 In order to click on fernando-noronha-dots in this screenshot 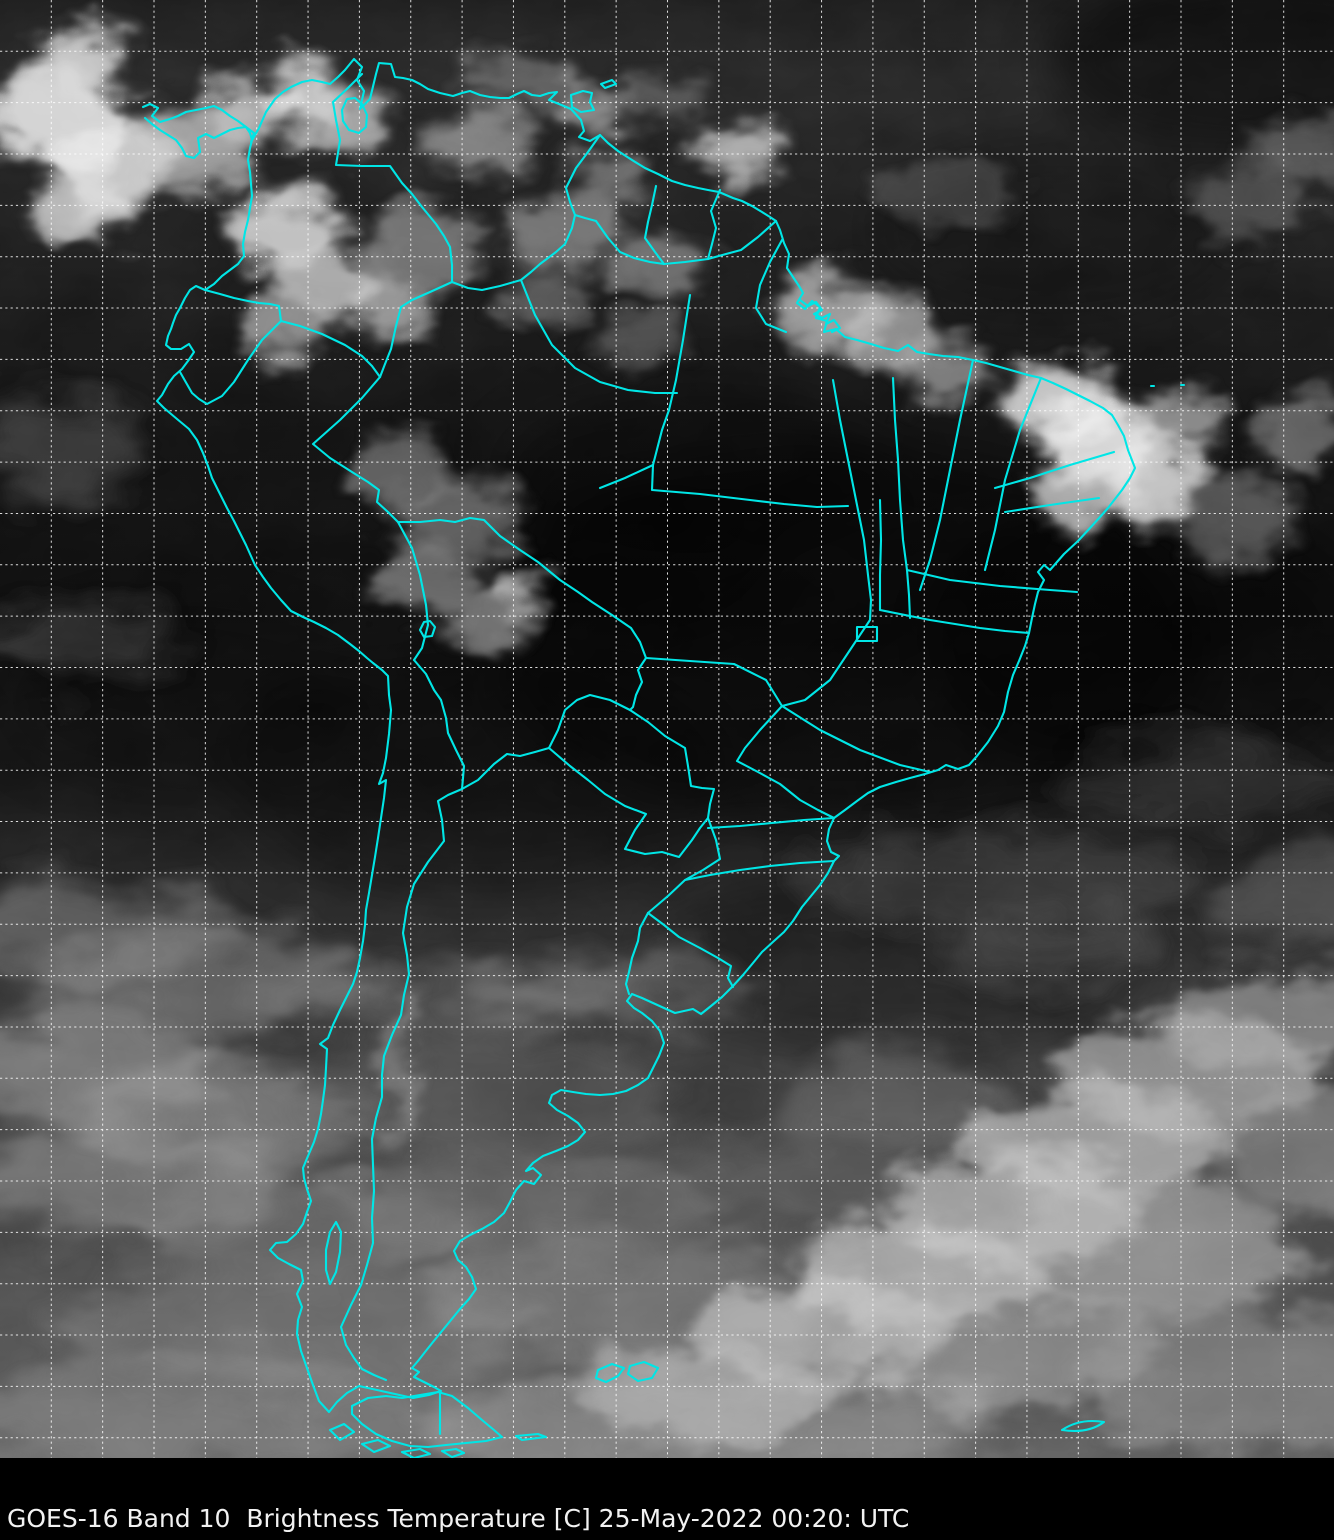, I will do `click(1167, 385)`.